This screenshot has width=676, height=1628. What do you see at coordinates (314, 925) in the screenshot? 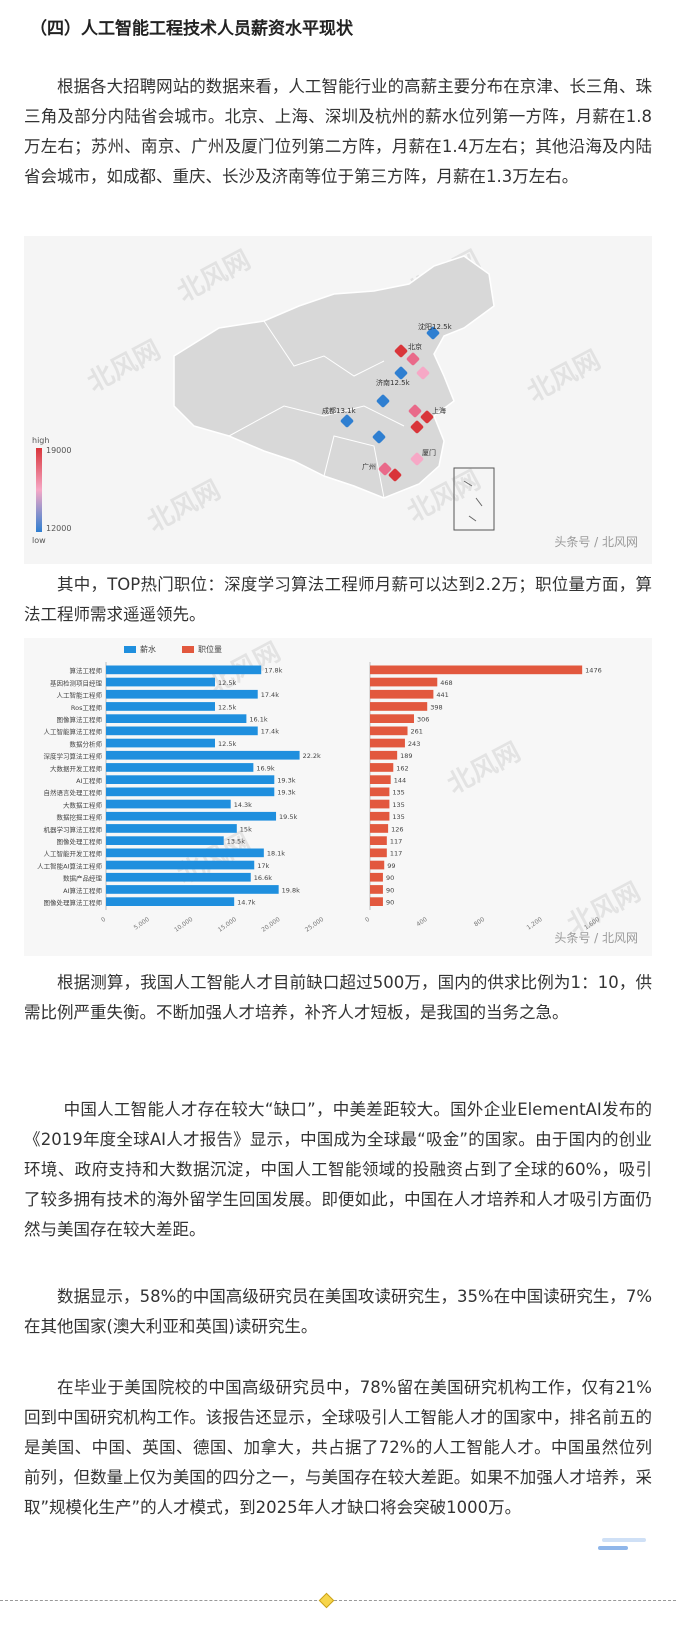
I see `axis-tick-label: 25,000` at bounding box center [314, 925].